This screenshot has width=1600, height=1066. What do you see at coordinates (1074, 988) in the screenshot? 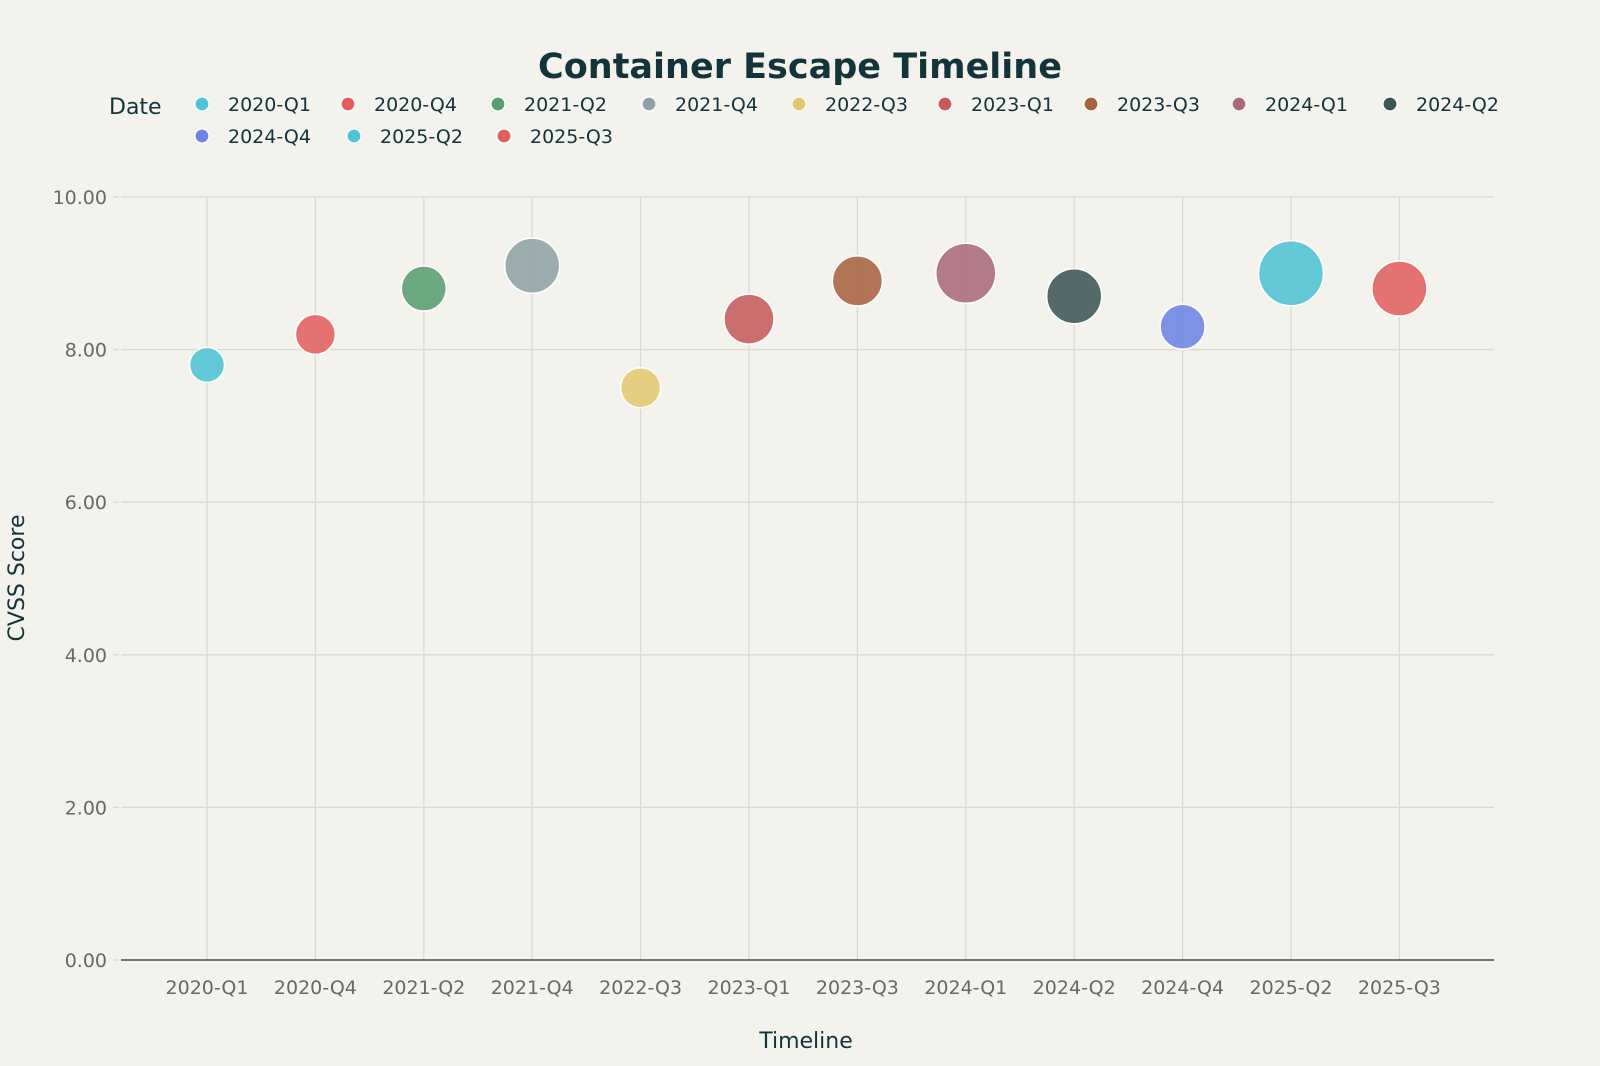
I see `x-tick-label: 2024-Q2` at bounding box center [1074, 988].